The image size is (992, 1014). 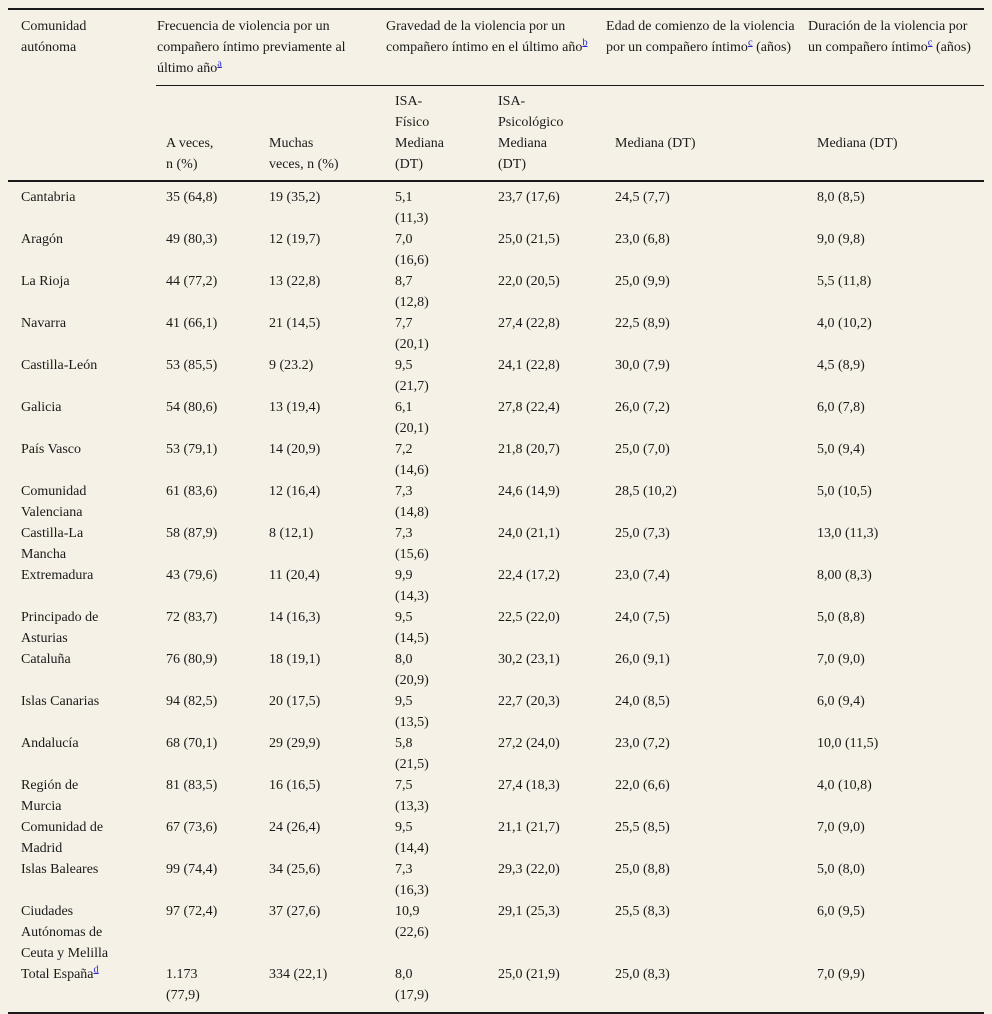 What do you see at coordinates (642, 533) in the screenshot?
I see `cell-edad-mediana: 25,0 (7,3)` at bounding box center [642, 533].